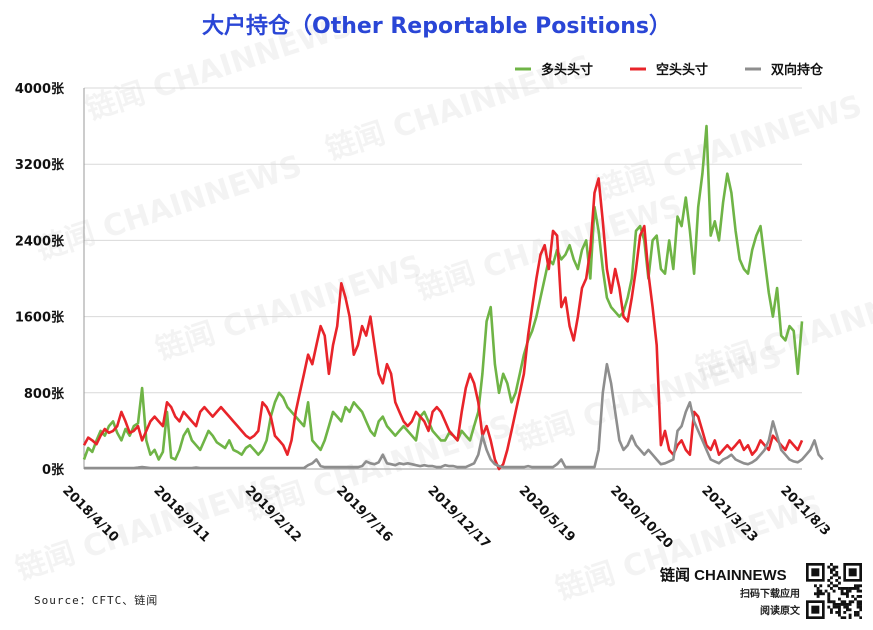 The image size is (873, 630). Describe the element at coordinates (780, 611) in the screenshot. I see `brand-sub-read: 阅读原文` at that location.